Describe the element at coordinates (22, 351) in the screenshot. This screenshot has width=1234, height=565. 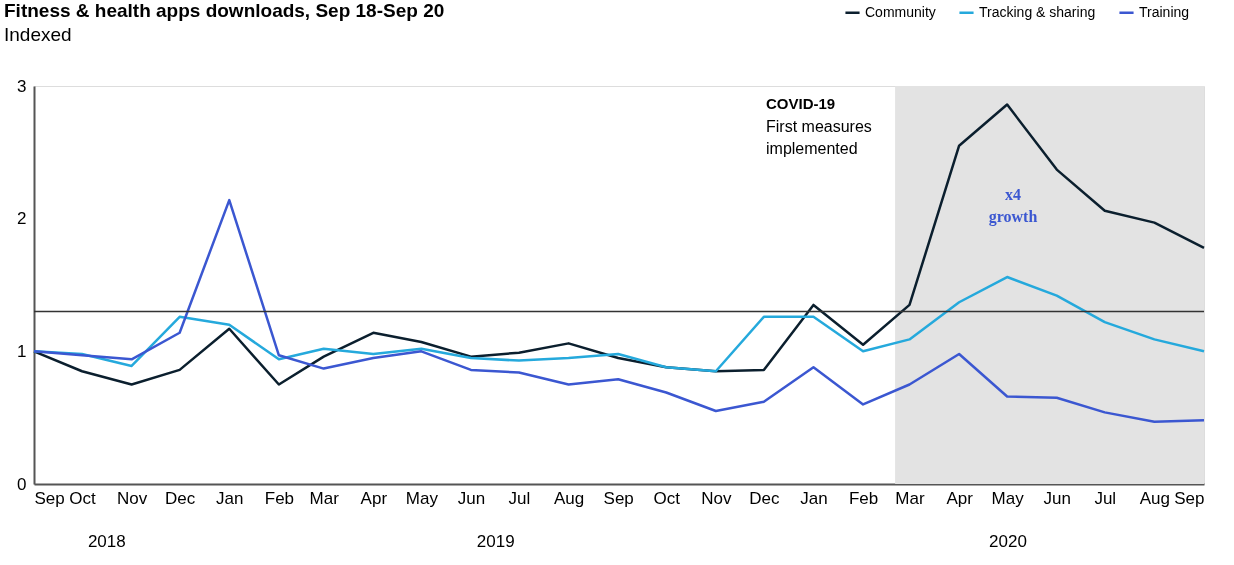
I see `y-tick-label: 1` at that location.